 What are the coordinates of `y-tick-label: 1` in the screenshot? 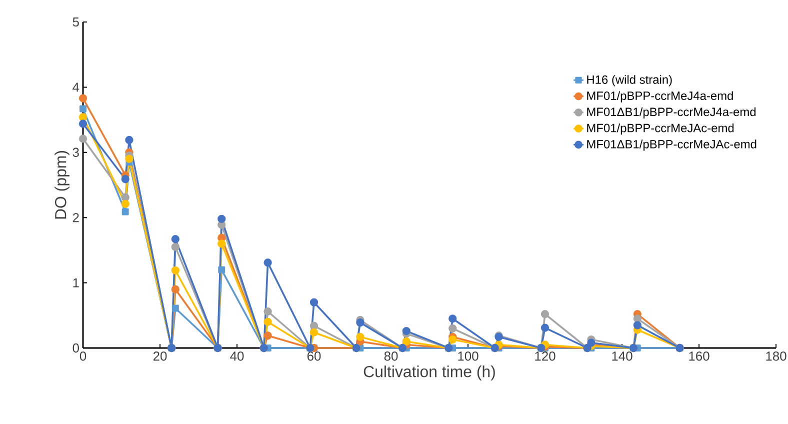 It's located at (76, 283).